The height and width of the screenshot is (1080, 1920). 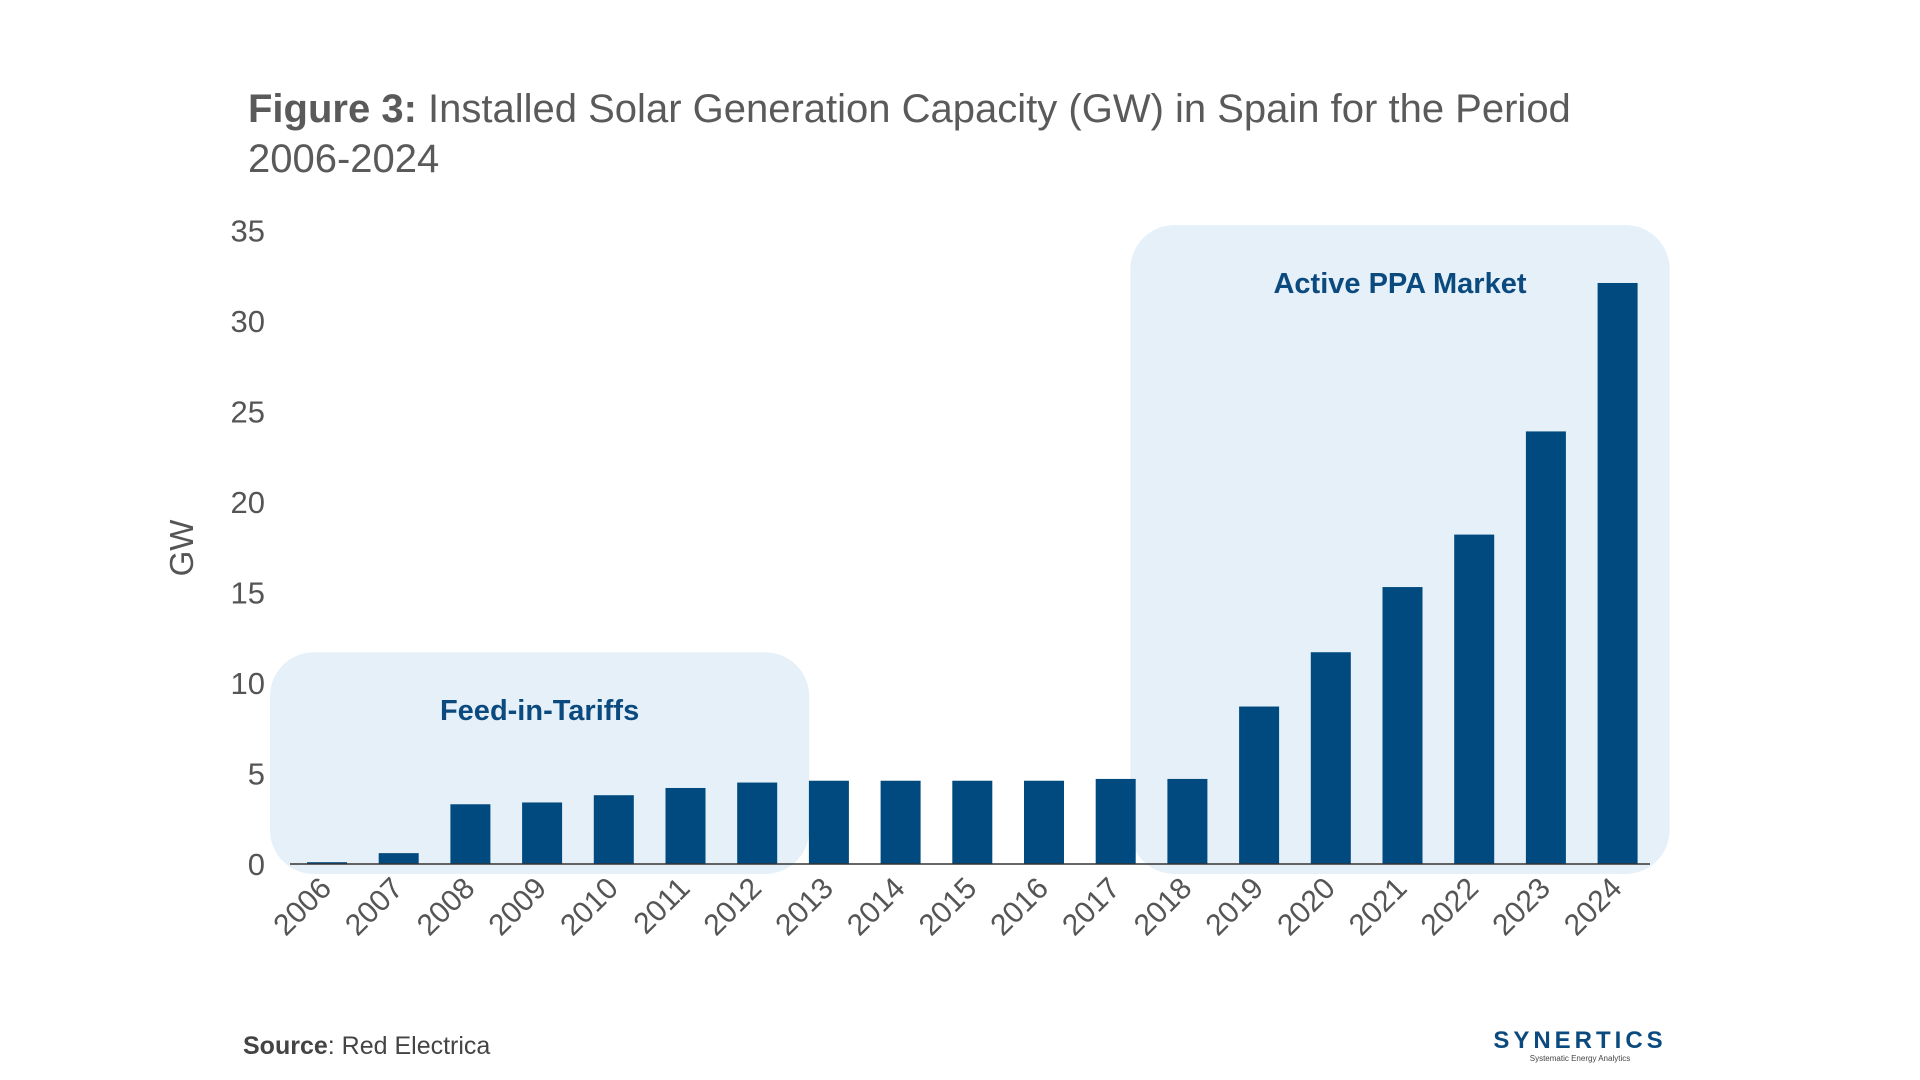 I want to click on x-tick-label: 2019, so click(x=1235, y=907).